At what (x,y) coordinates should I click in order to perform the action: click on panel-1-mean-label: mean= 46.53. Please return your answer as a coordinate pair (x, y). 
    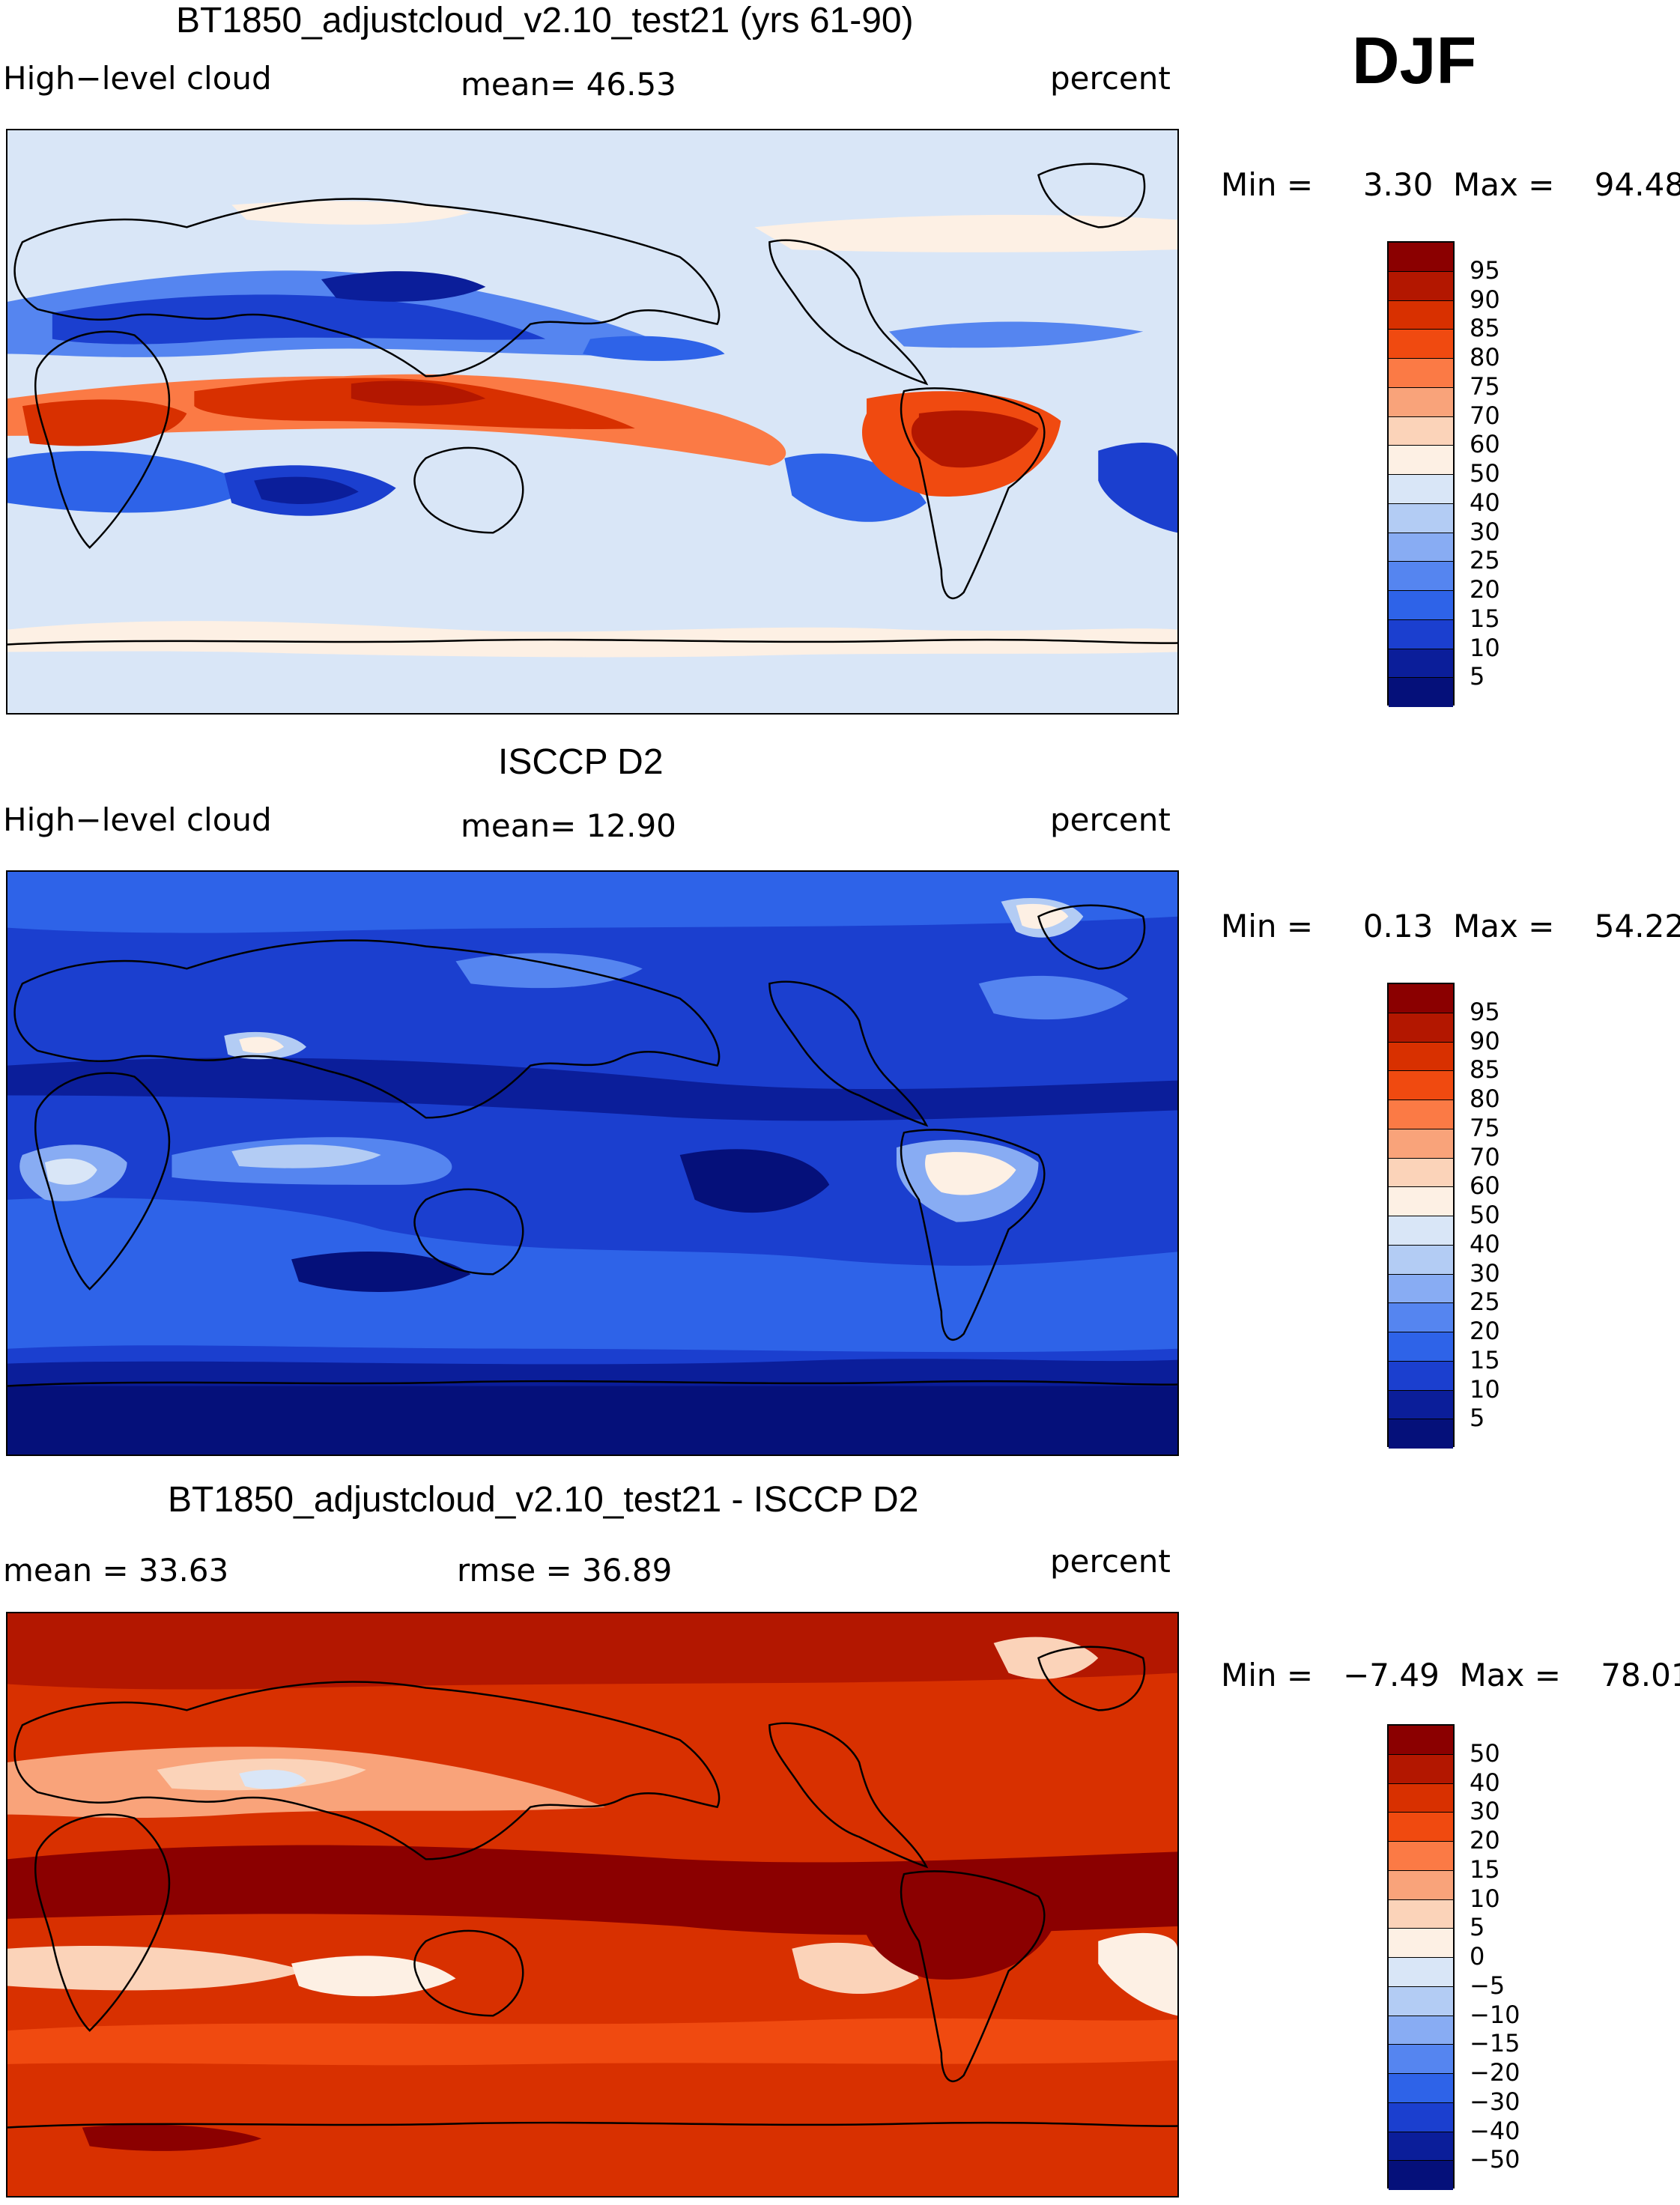
    Looking at the image, I should click on (568, 84).